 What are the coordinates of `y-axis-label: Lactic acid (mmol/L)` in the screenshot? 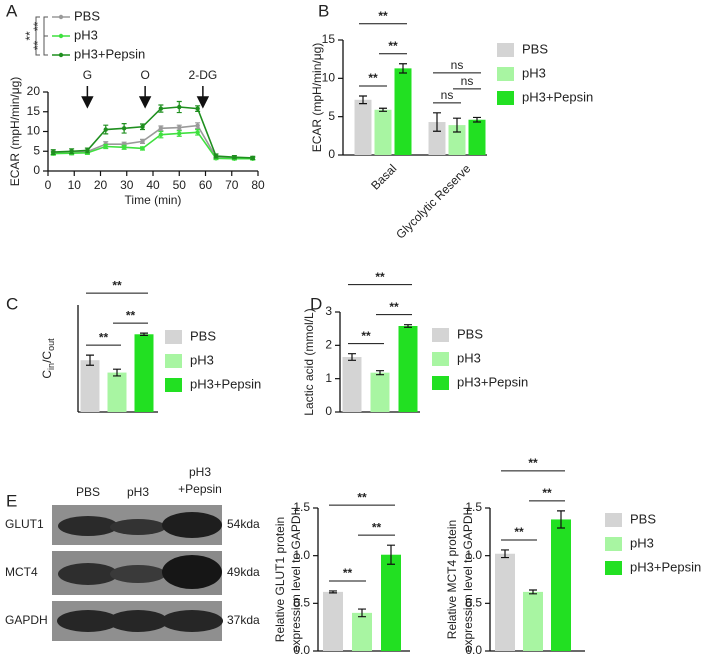 It's located at (309, 361).